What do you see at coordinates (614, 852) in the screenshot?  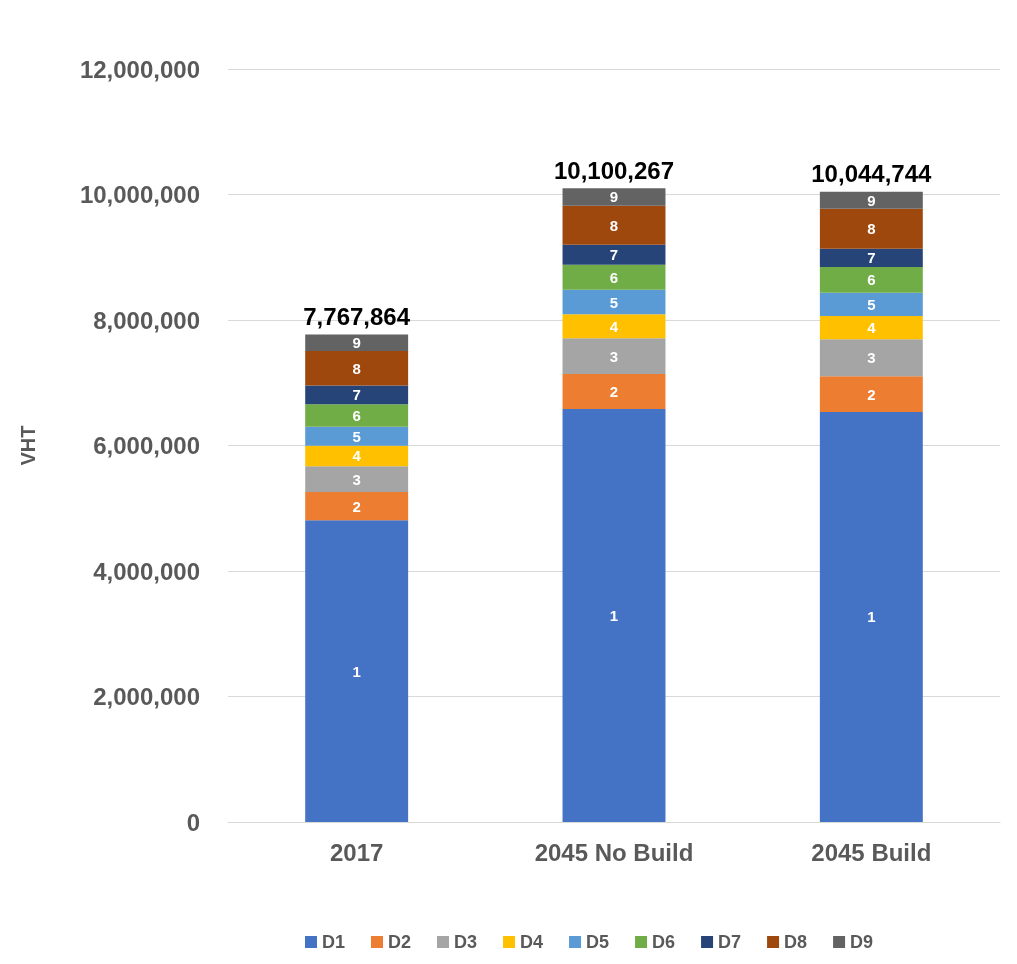 I see `x-tick-label: 2045 No Build` at bounding box center [614, 852].